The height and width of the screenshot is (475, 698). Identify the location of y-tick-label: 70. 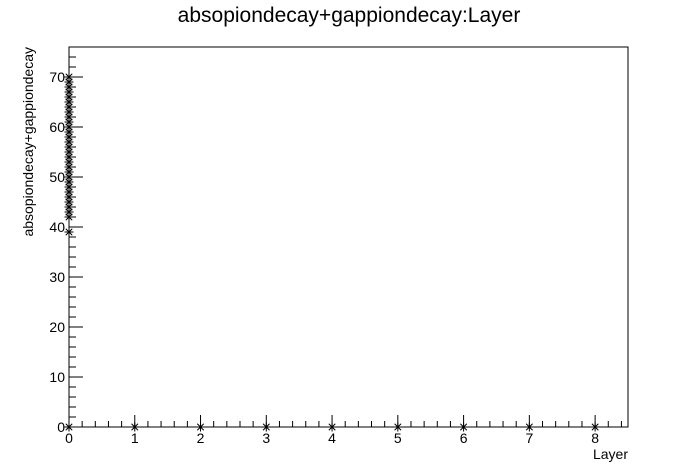
(57, 77).